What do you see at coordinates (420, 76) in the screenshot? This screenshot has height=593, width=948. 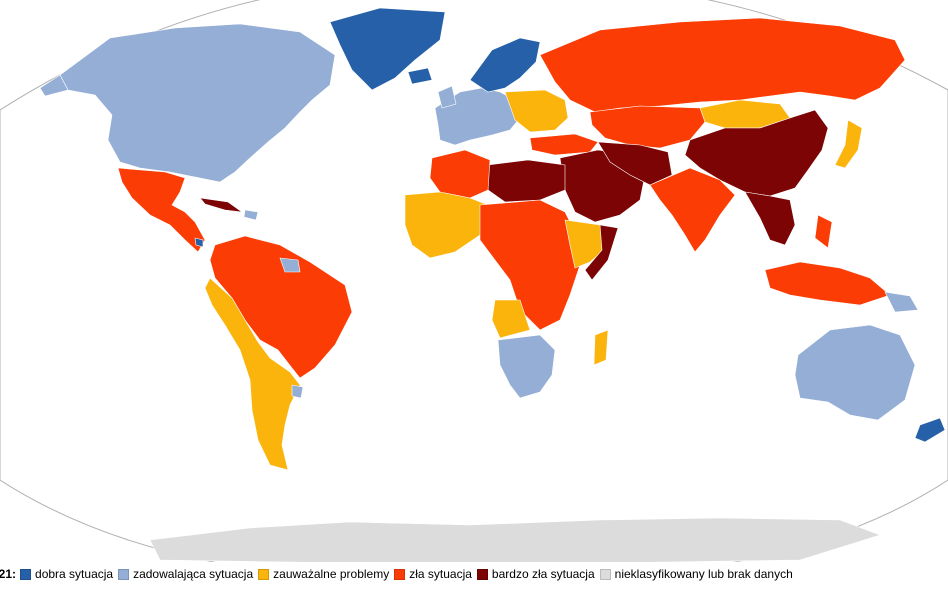 I see `region-iceland` at bounding box center [420, 76].